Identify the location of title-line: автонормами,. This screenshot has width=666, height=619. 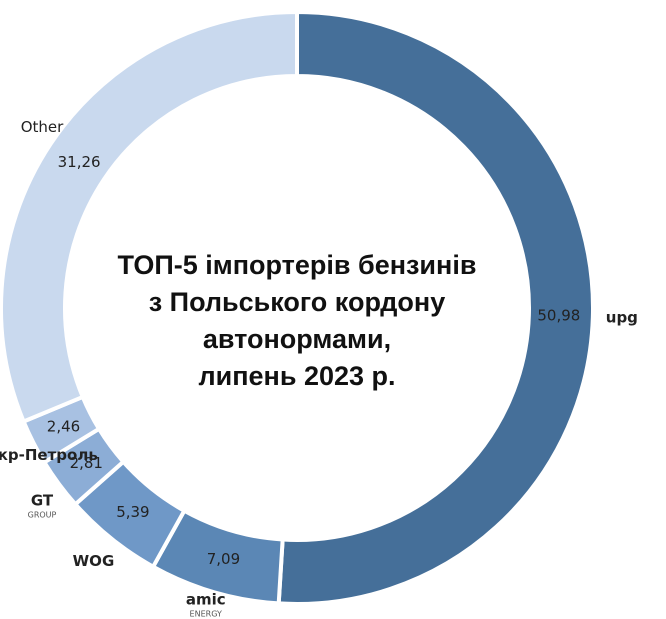
(297, 339).